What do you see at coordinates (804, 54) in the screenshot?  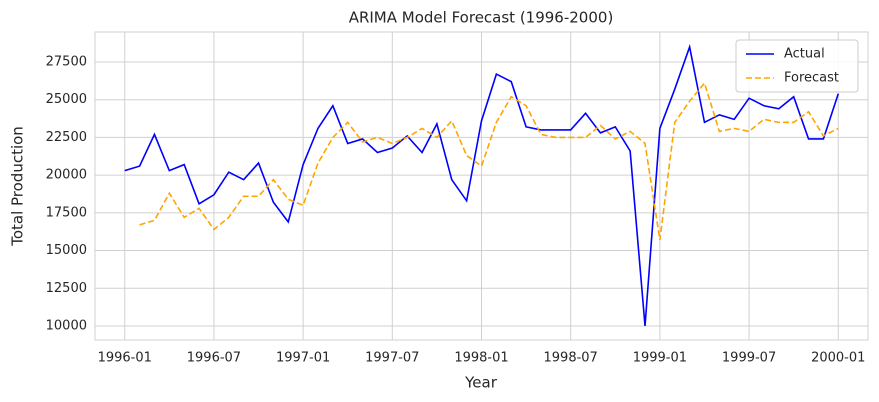 I see `legend-label: Actual` at bounding box center [804, 54].